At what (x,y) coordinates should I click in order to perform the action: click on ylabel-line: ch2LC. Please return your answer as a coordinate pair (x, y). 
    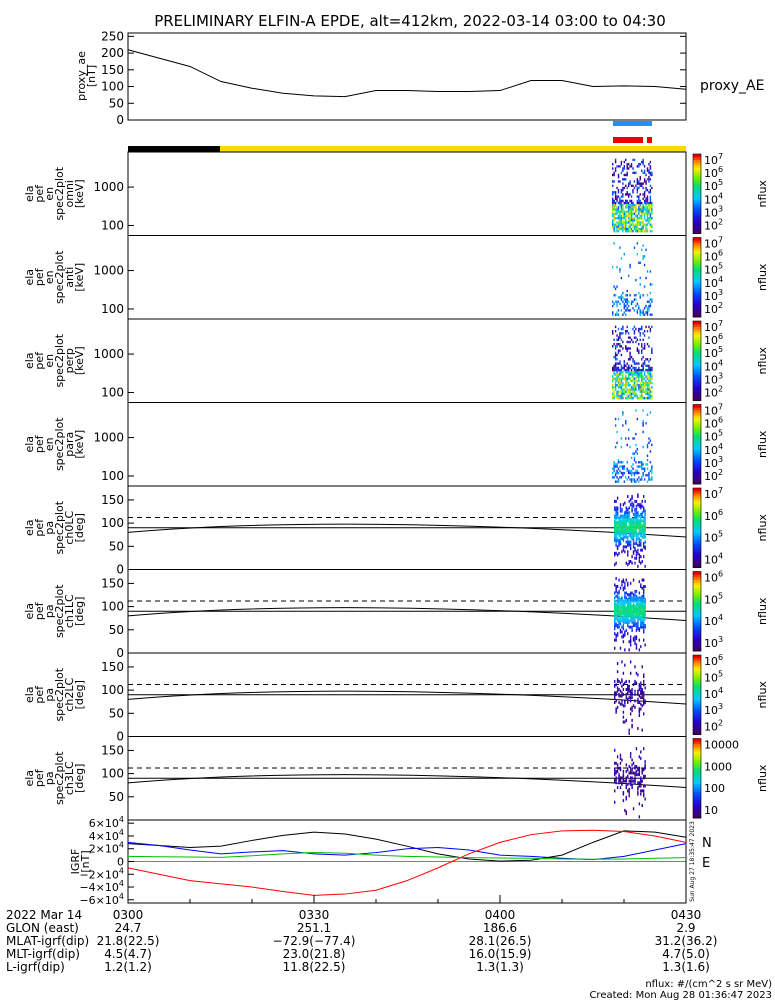
    Looking at the image, I should click on (69, 695).